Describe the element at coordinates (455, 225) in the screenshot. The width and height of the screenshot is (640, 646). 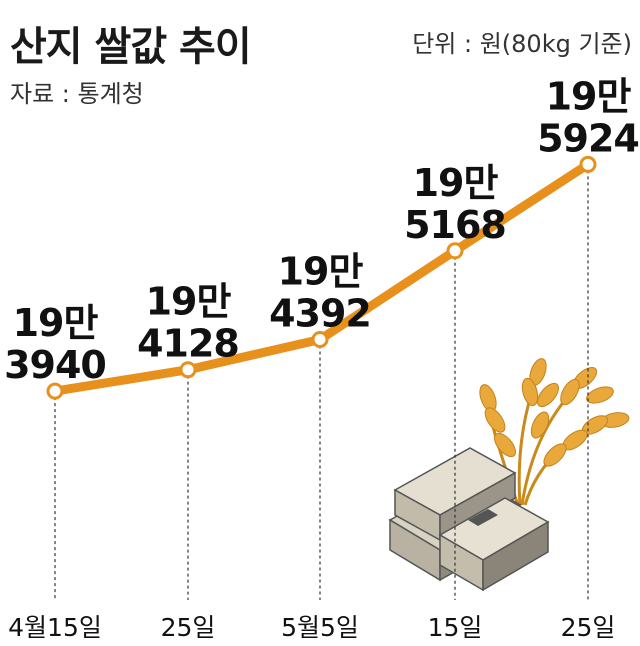
I see `data-label: 5168` at that location.